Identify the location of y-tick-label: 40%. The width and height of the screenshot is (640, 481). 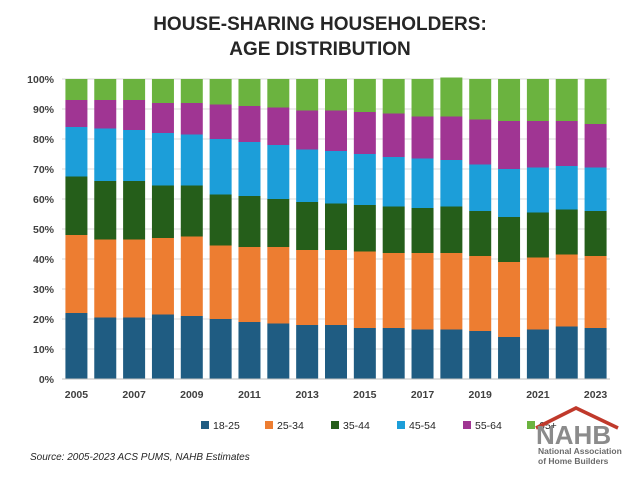
(44, 260).